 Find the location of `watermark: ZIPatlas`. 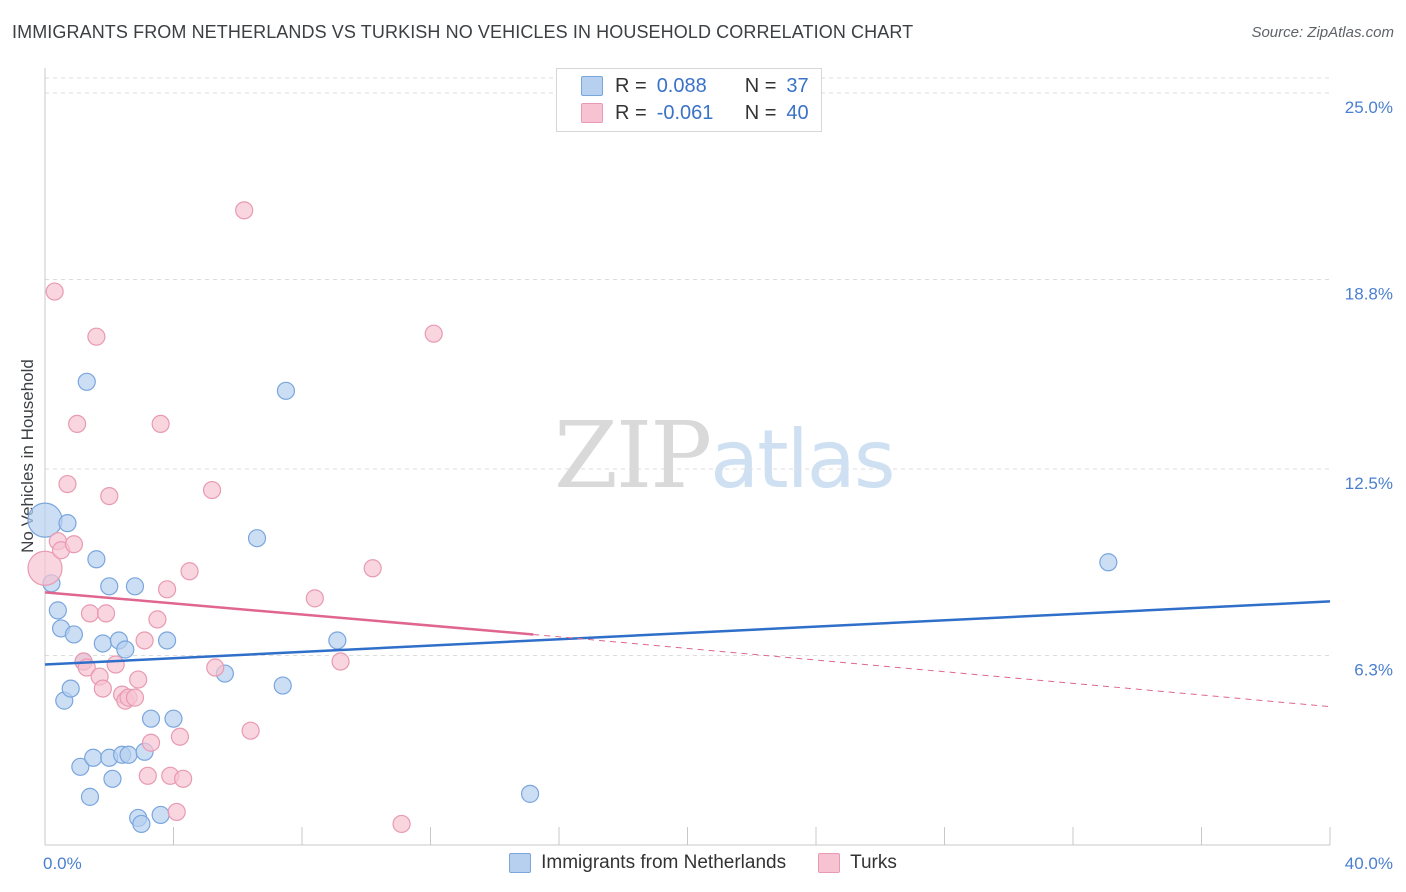

watermark: ZIPatlas is located at coordinates (725, 455).